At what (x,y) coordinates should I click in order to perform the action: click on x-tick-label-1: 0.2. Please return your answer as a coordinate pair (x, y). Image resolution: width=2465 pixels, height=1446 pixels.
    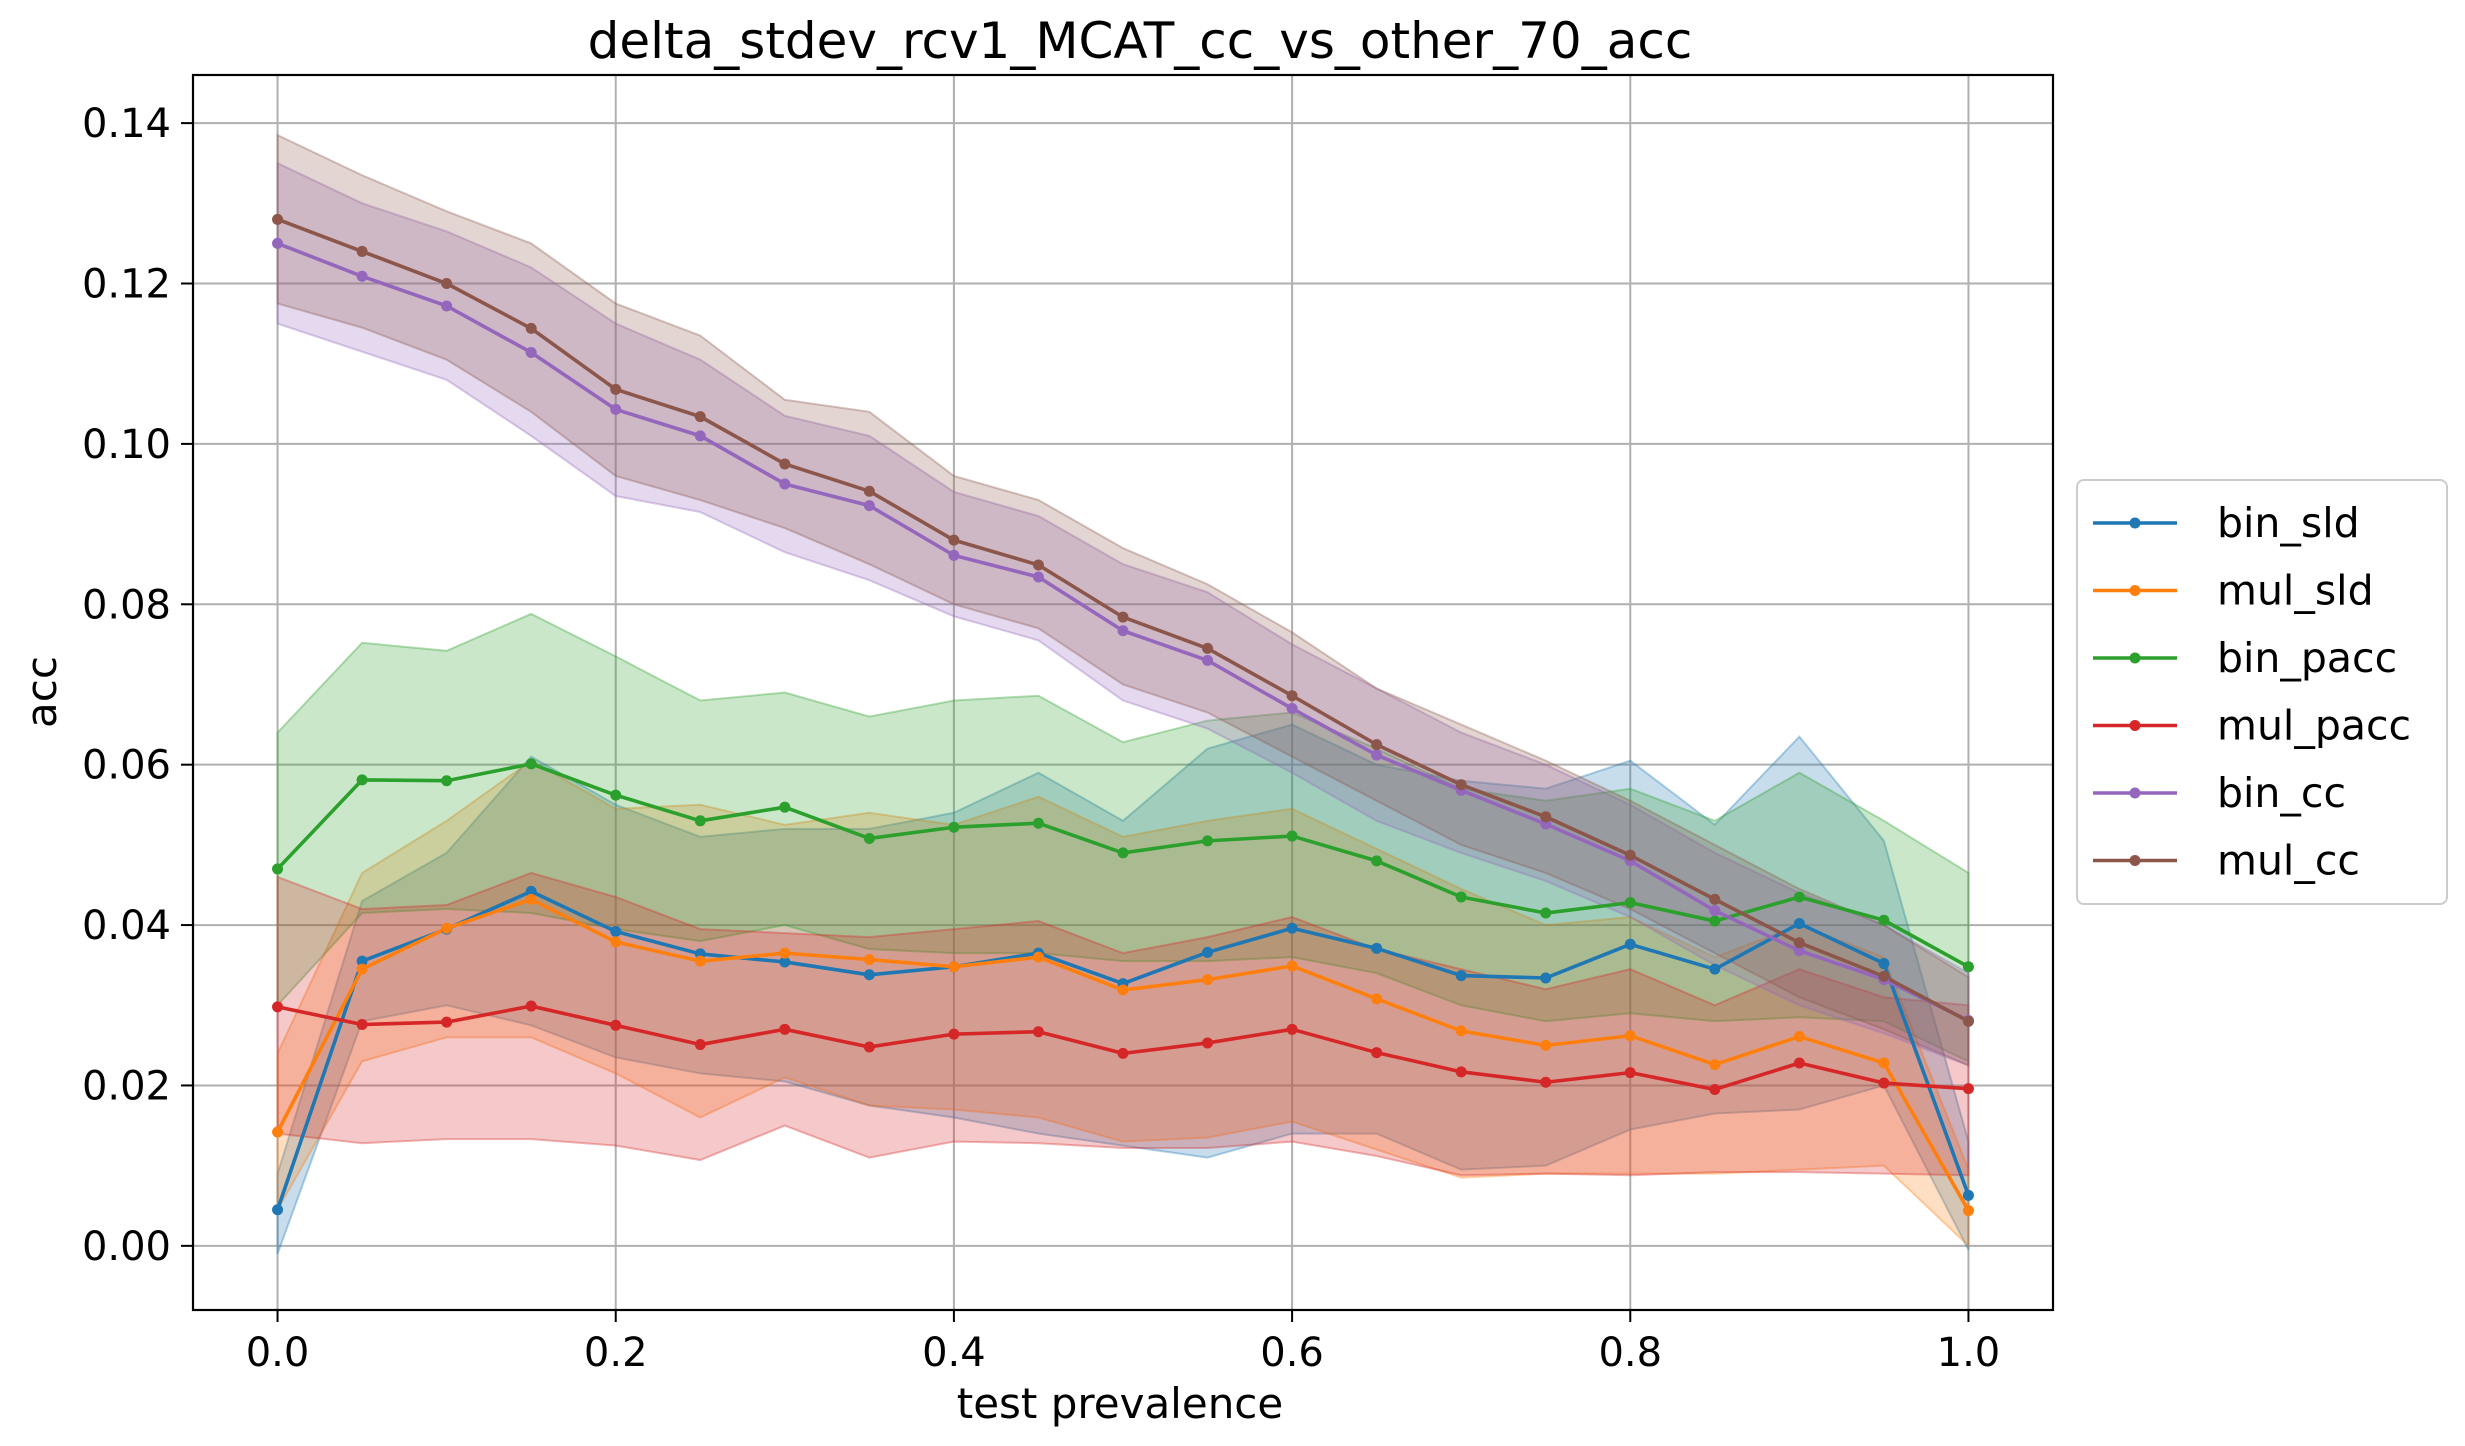
    Looking at the image, I should click on (616, 1353).